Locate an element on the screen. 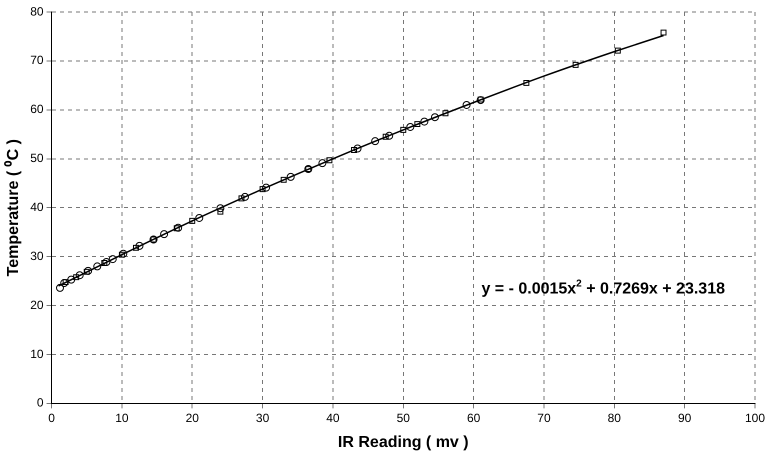  y-tick-label: 10 is located at coordinates (37, 353).